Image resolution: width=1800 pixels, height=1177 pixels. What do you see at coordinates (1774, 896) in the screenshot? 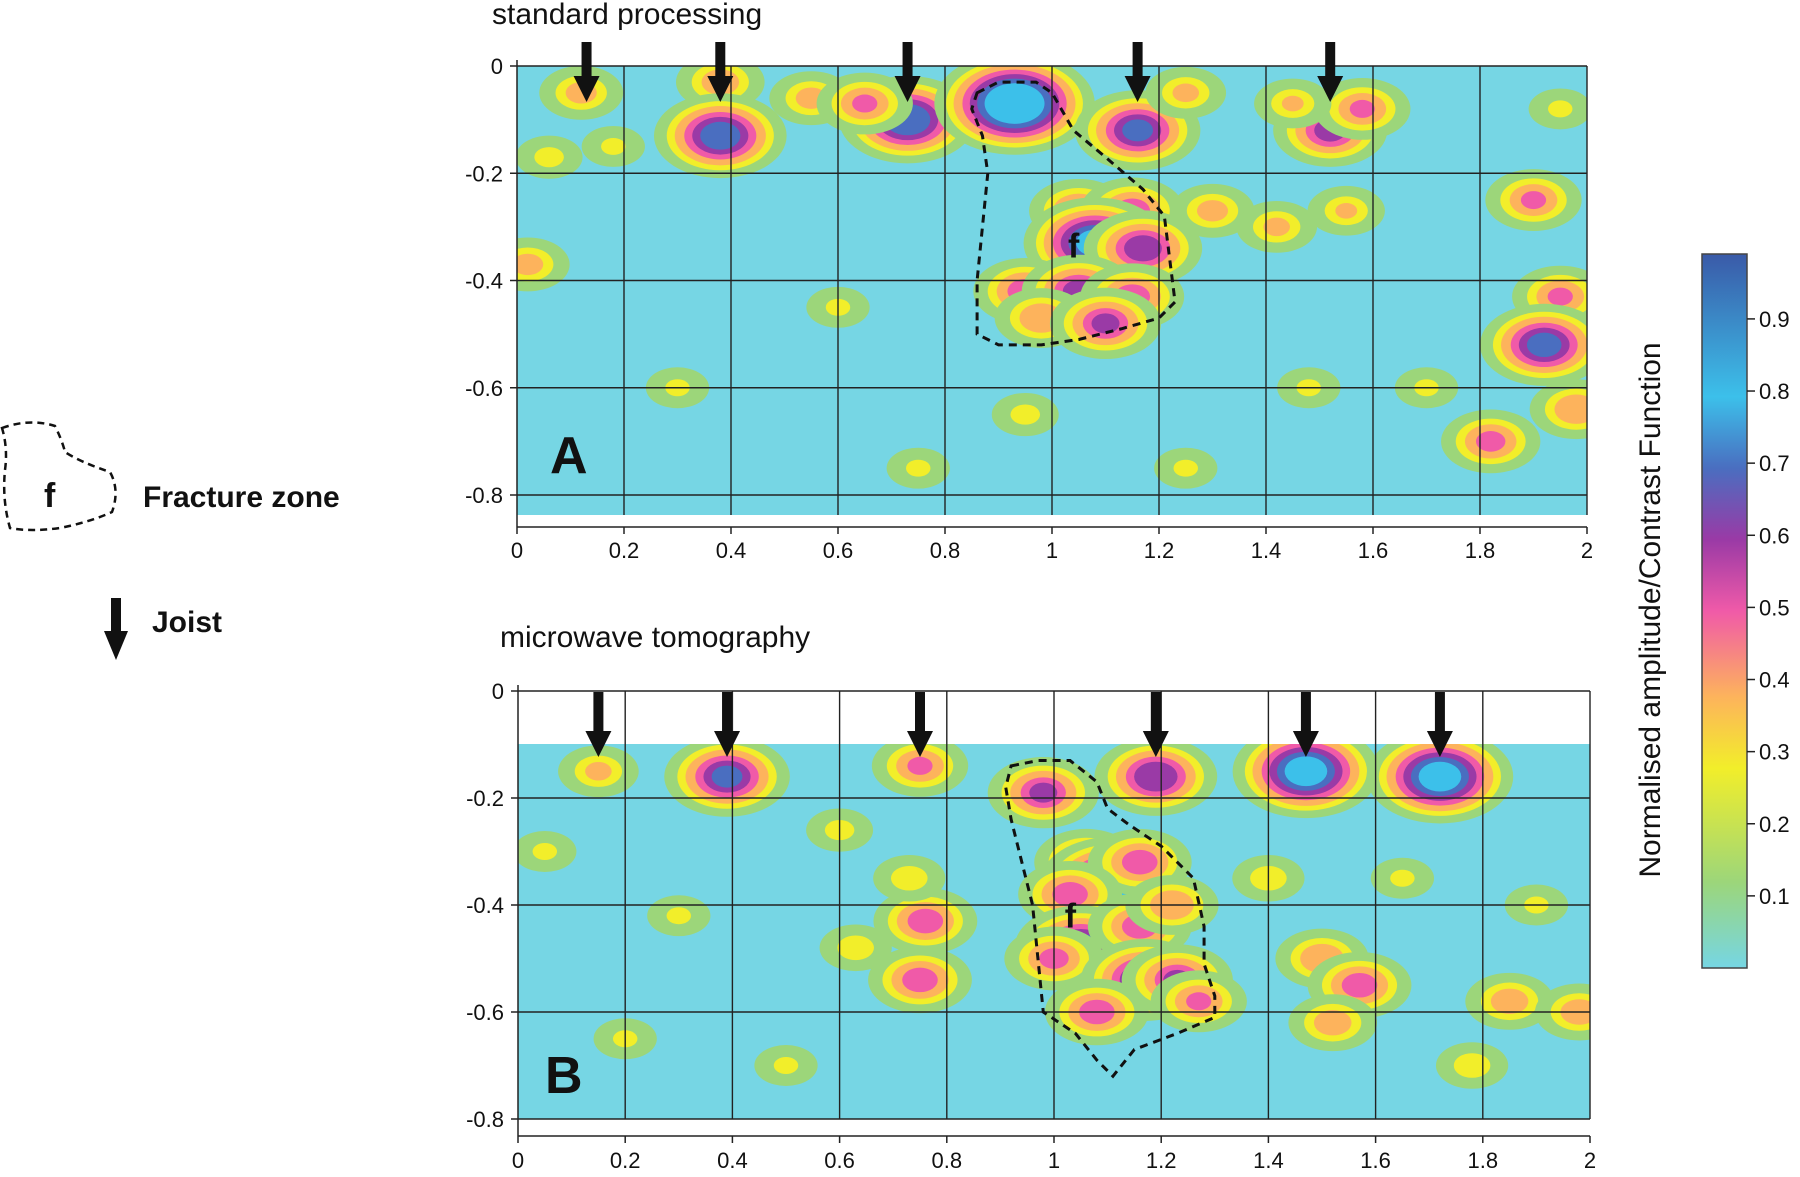
I see `colorbar-tick-label: 0.1` at bounding box center [1774, 896].